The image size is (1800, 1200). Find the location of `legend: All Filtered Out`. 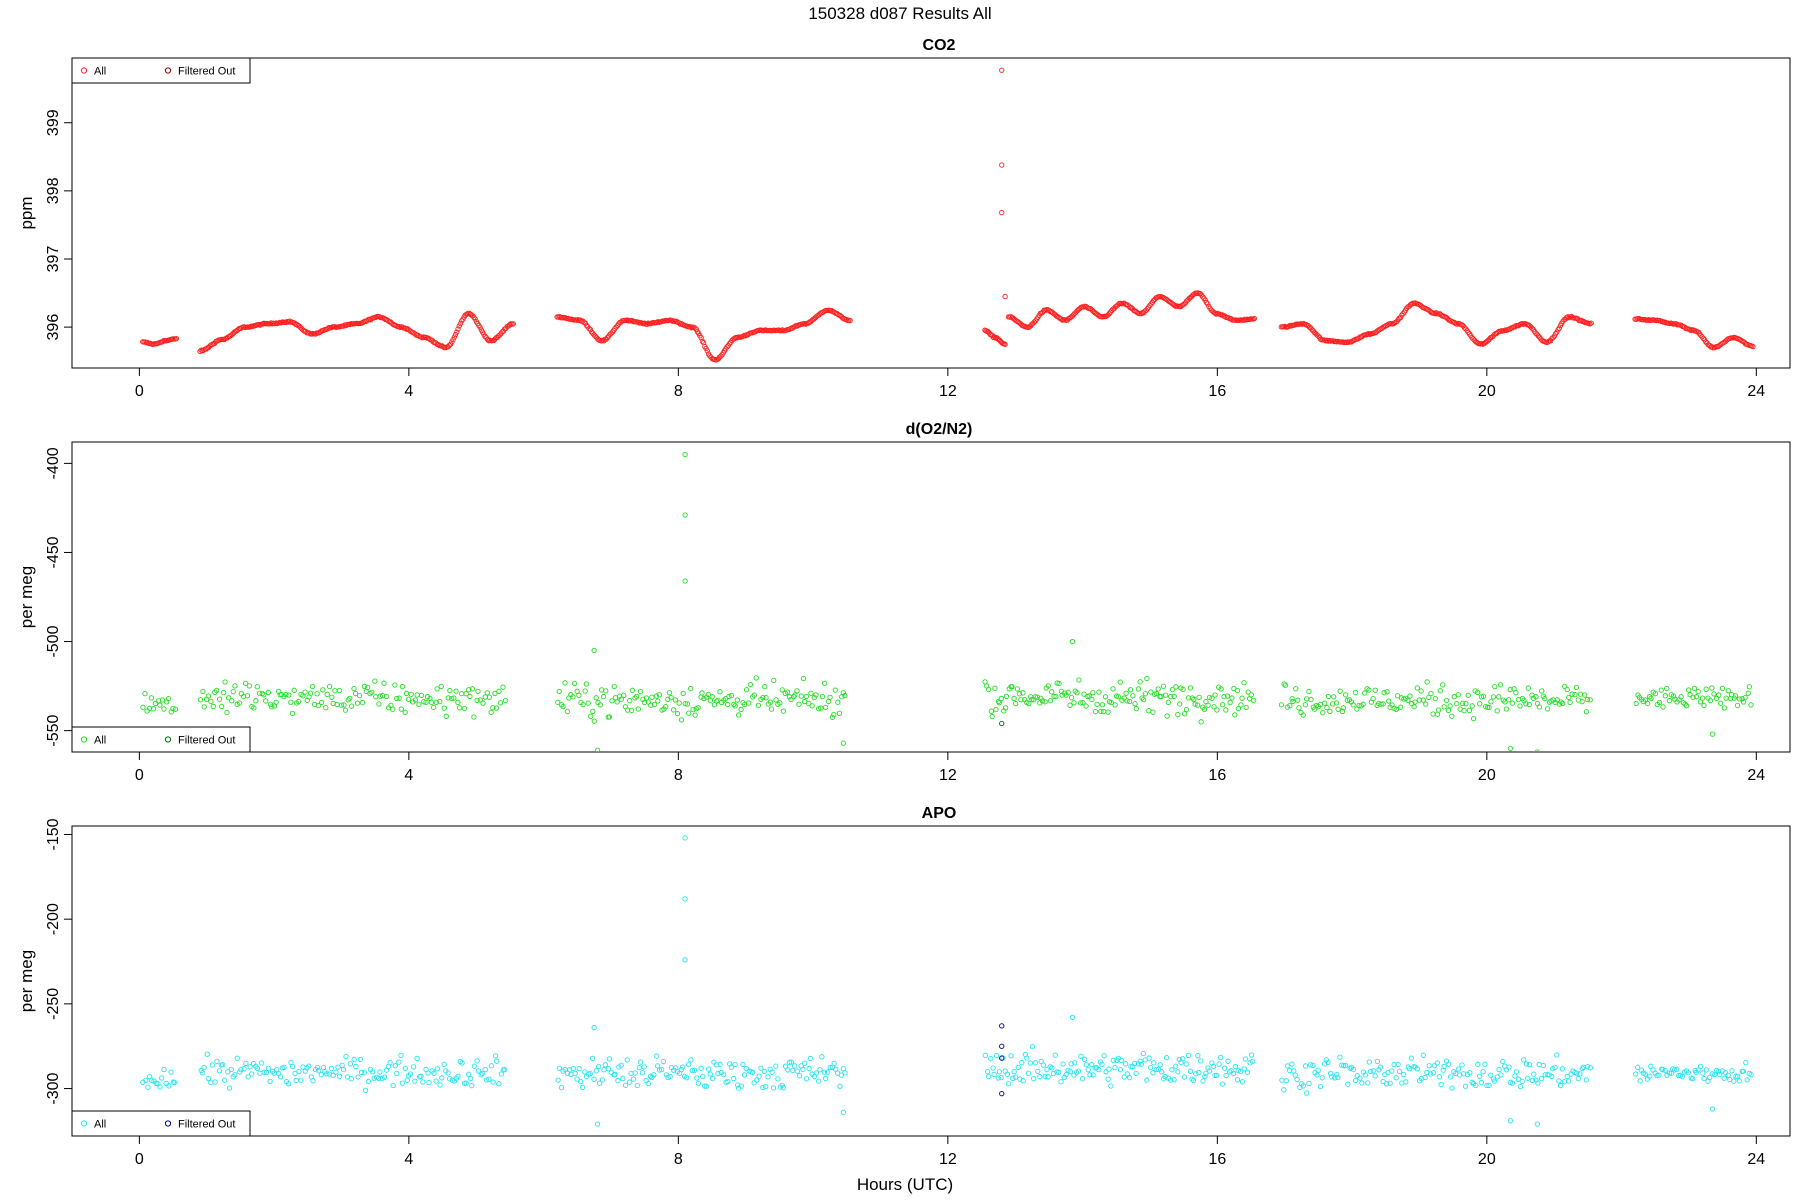

legend: All Filtered Out is located at coordinates (161, 739).